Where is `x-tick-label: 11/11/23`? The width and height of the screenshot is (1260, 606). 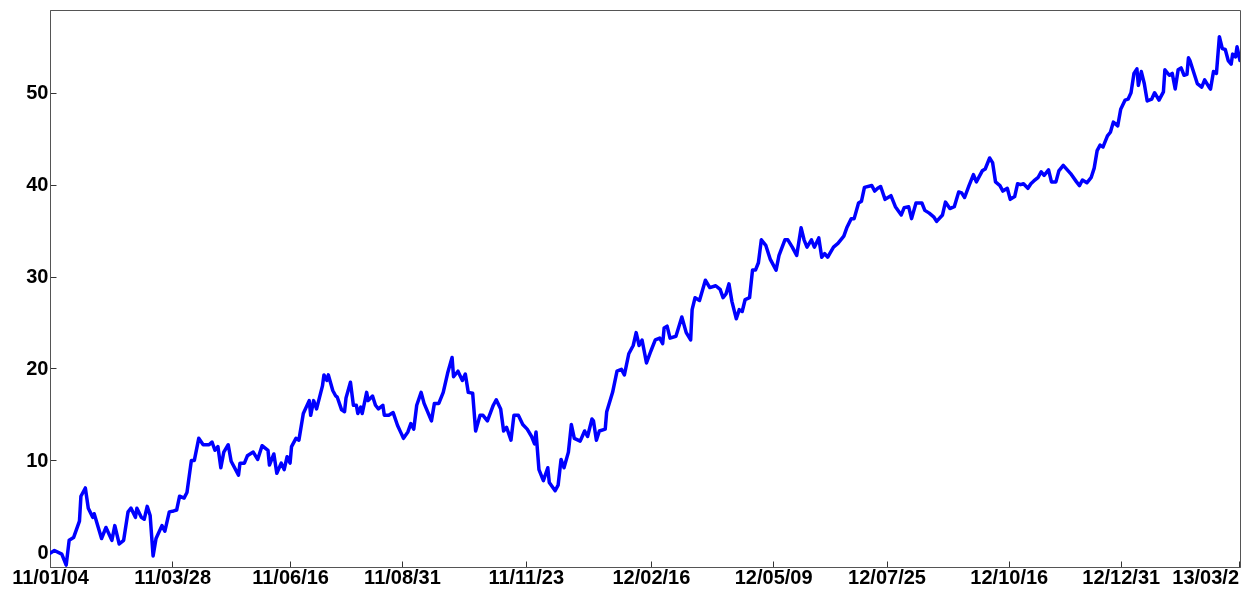 x-tick-label: 11/11/23 is located at coordinates (526, 576).